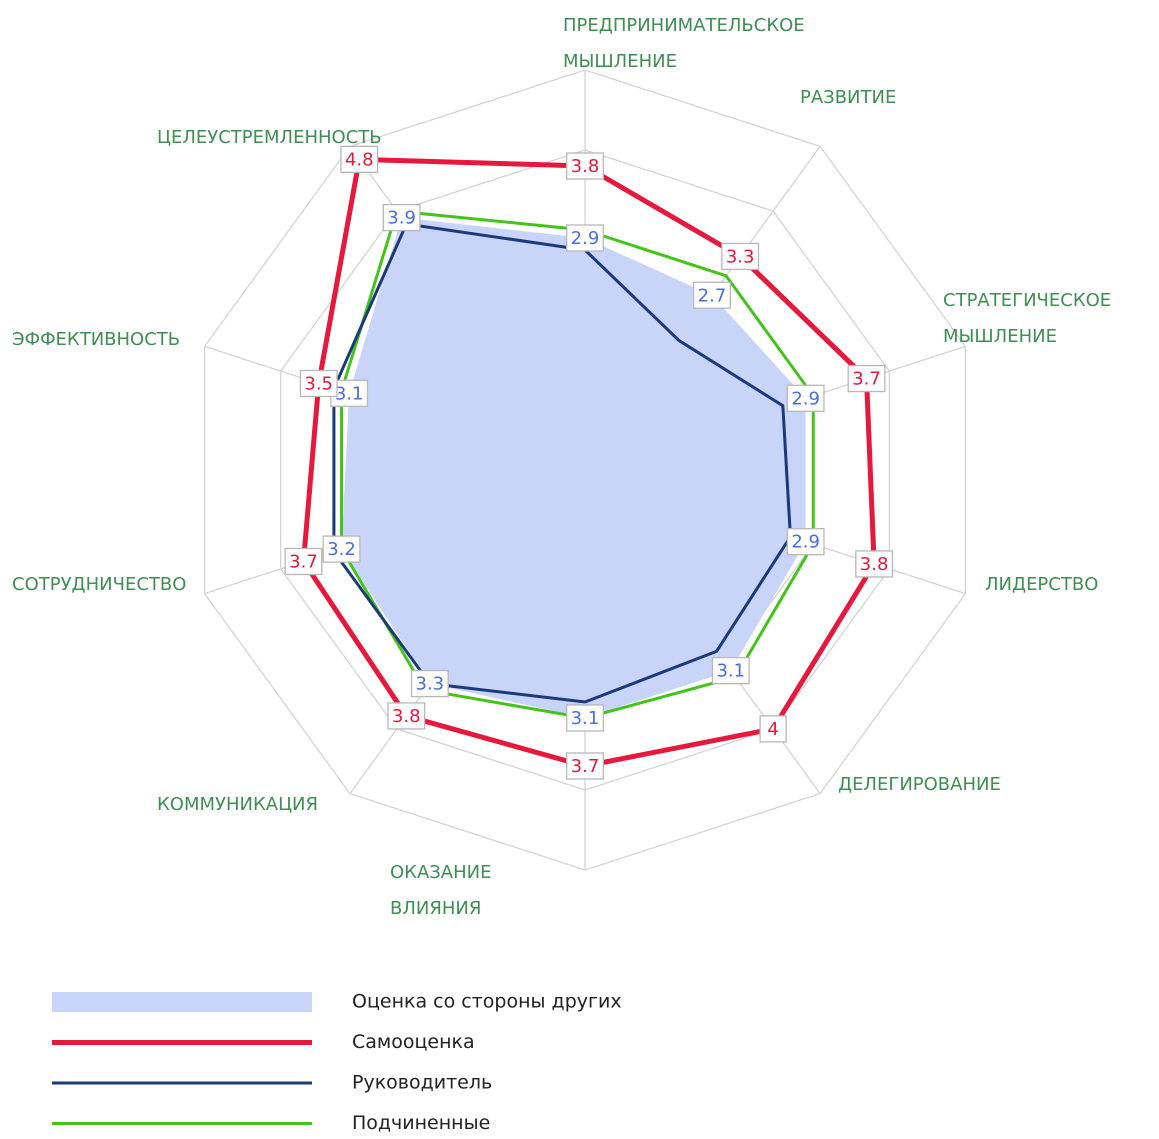 This screenshot has height=1139, width=1159. Describe the element at coordinates (421, 1123) in the screenshot. I see `legend-label: Подчиненные` at that location.